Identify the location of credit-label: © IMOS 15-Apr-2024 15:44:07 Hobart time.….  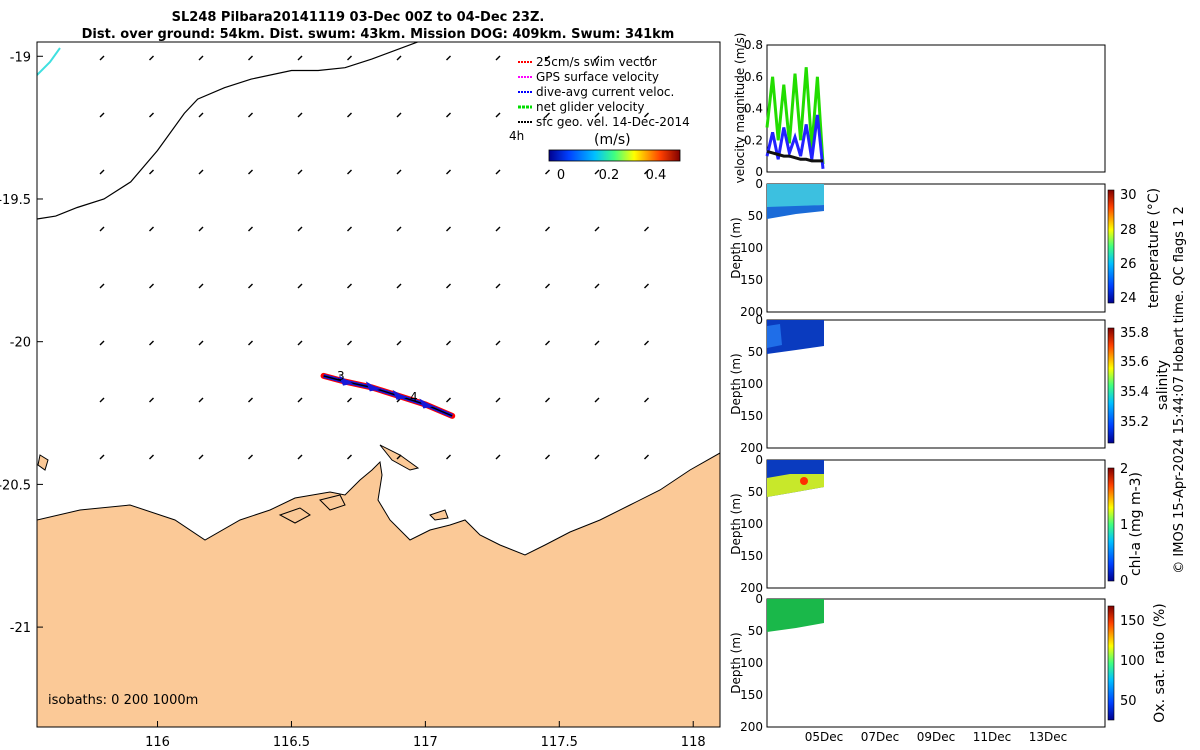
(1179, 389).